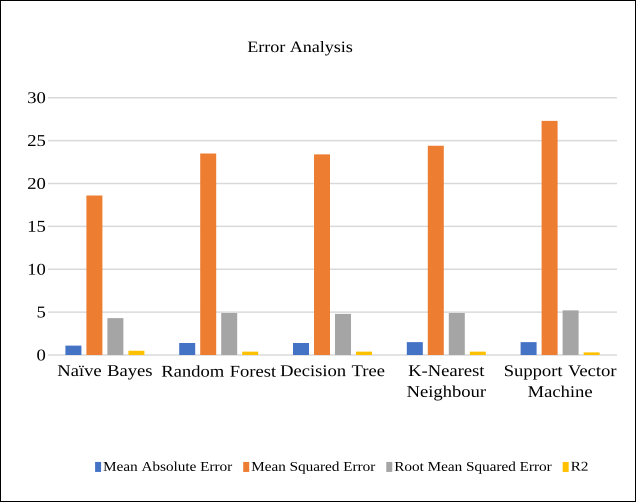  Describe the element at coordinates (473, 468) in the screenshot. I see `legend-label: Root Mean Squared Error` at that location.